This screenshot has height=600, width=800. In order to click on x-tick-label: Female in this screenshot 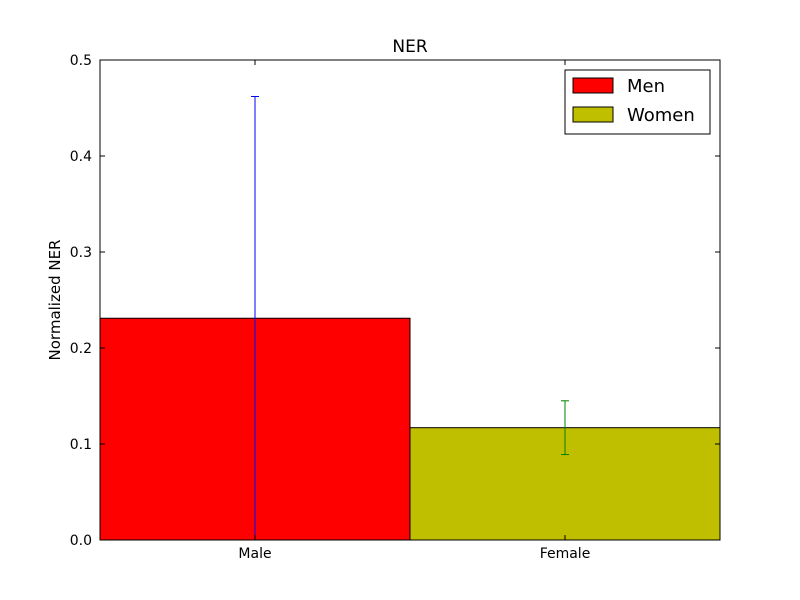, I will do `click(565, 554)`.